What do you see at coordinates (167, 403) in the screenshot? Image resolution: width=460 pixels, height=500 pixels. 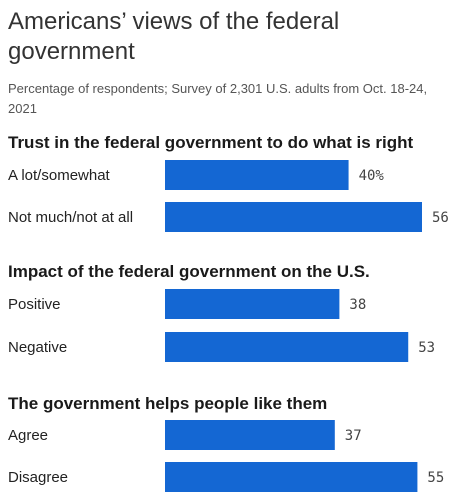 I see `group-title-3: The government helps people like them` at bounding box center [167, 403].